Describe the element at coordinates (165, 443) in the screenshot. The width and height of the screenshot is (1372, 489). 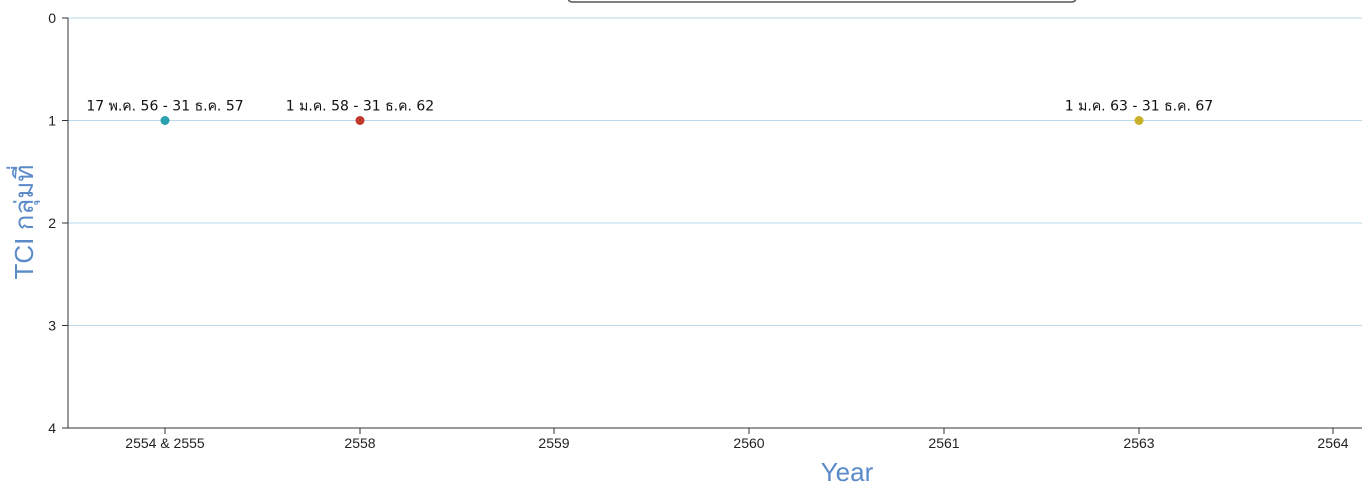
I see `x-tick-label: 2554 & 2555` at that location.